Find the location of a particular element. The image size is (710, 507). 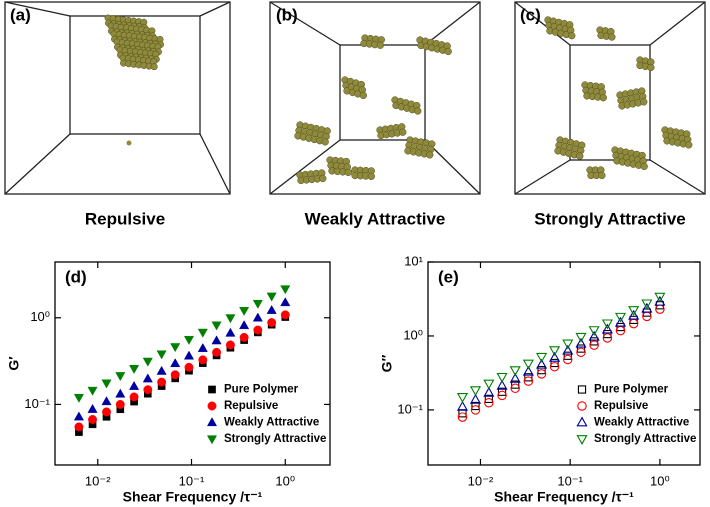

box-edges is located at coordinates (375, 98).